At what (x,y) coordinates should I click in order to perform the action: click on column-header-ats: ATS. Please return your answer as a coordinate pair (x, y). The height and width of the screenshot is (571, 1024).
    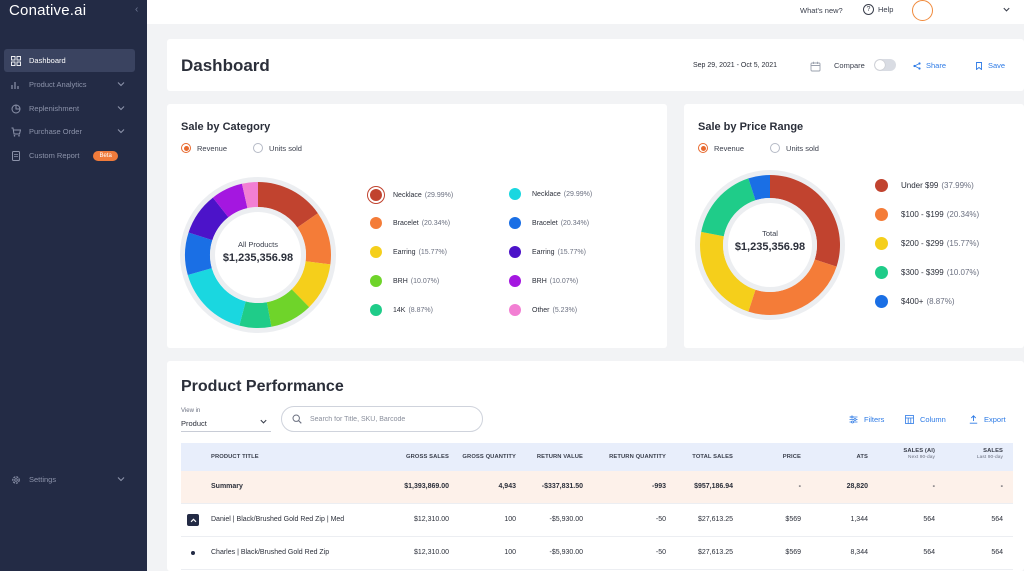
    Looking at the image, I should click on (862, 457).